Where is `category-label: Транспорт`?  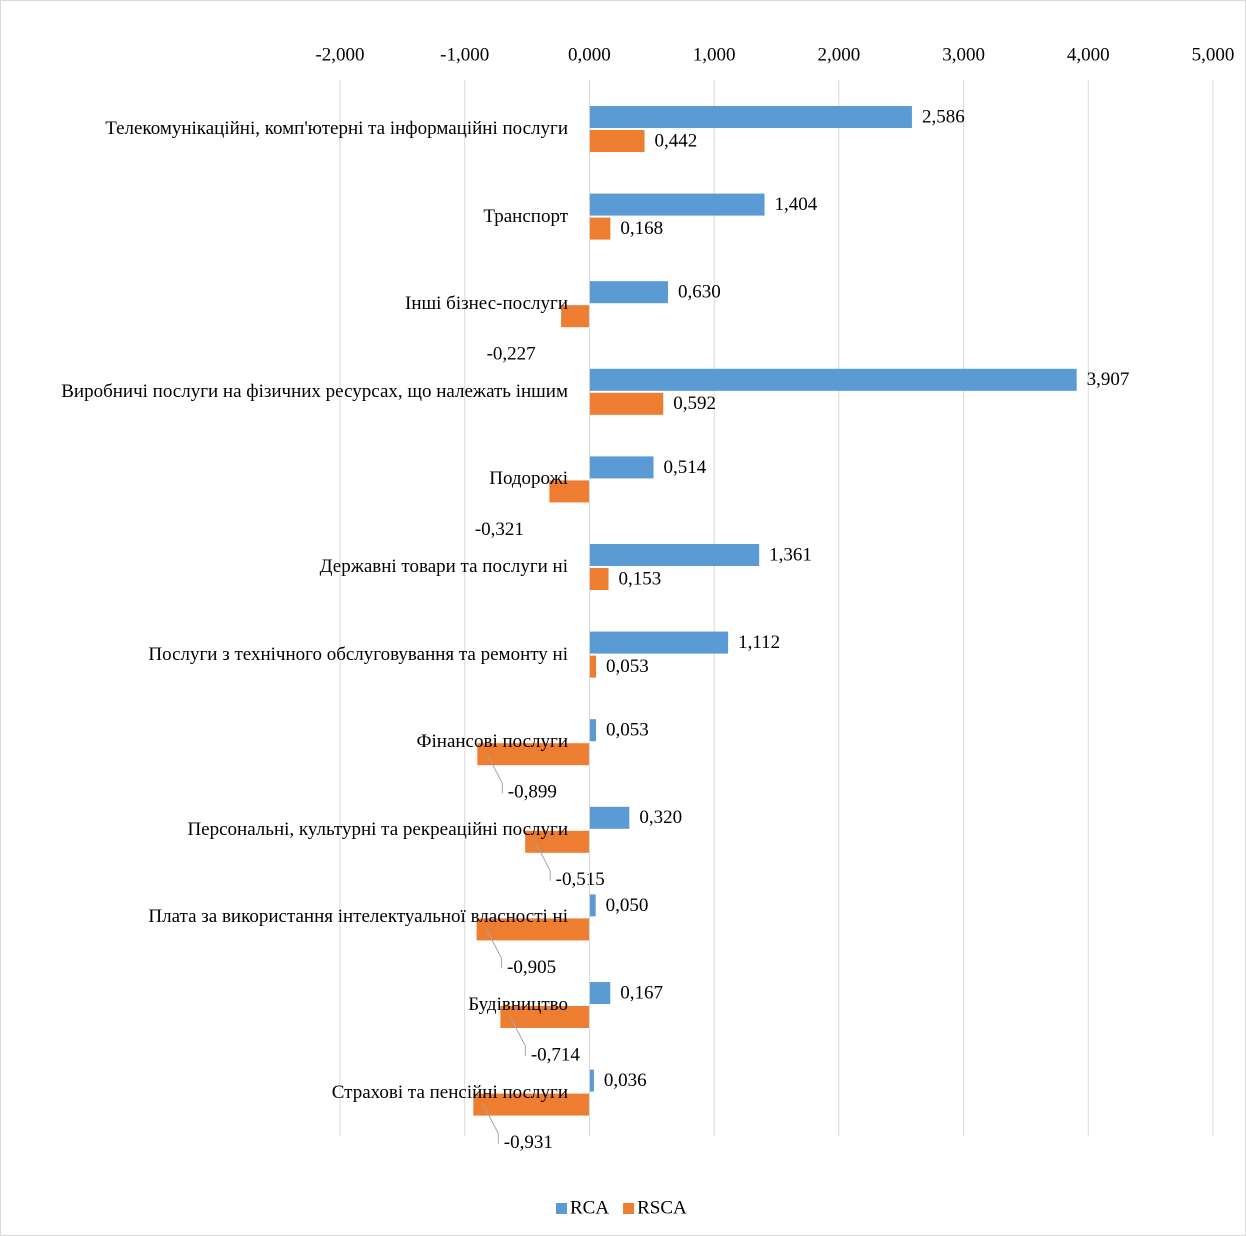 category-label: Транспорт is located at coordinates (525, 216).